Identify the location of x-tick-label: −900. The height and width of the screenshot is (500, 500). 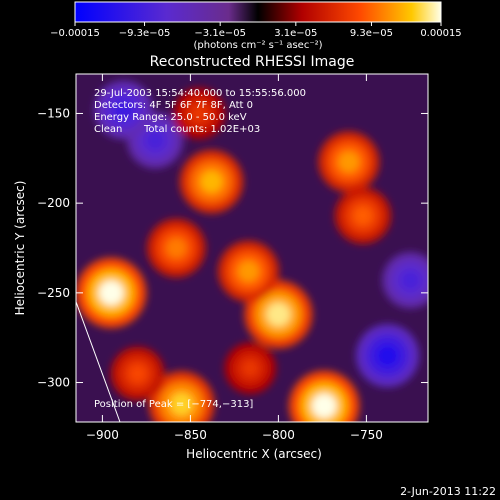
(102, 435).